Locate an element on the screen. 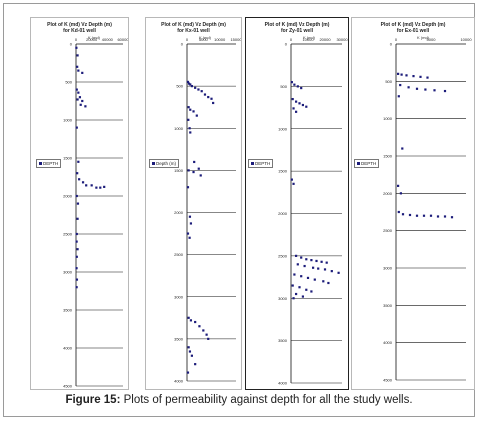 The image size is (478, 421). y-tick-label: 2500 is located at coordinates (68, 234).